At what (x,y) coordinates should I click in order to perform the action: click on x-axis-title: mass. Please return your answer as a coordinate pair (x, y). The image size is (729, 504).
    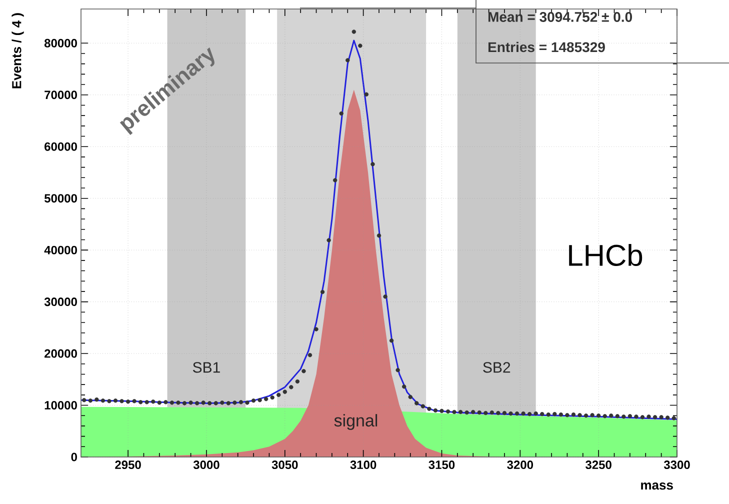
    Looking at the image, I should click on (657, 486).